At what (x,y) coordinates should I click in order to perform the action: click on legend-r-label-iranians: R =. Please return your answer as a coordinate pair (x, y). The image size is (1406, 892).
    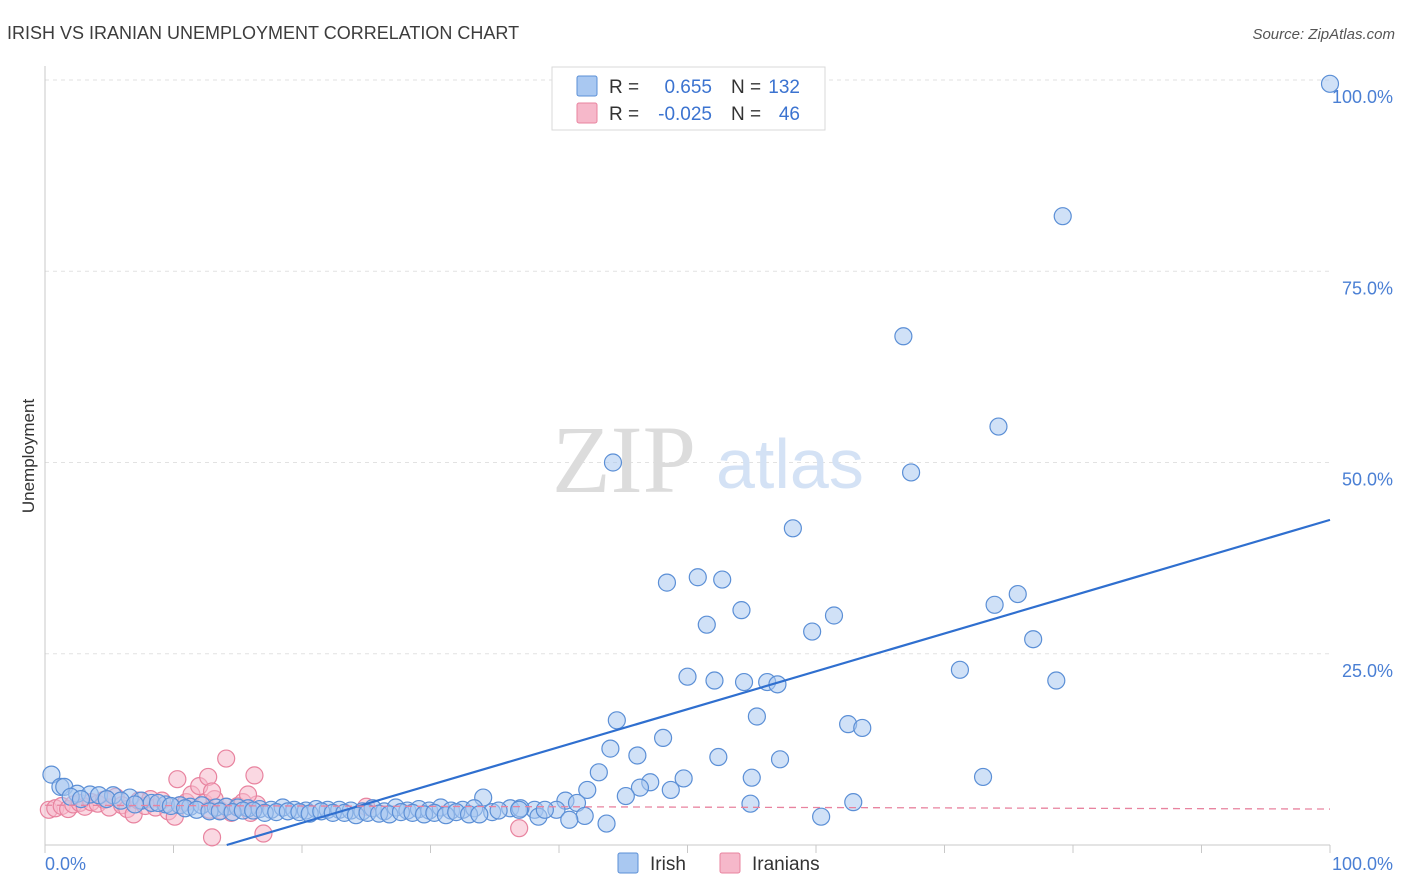
    Looking at the image, I should click on (624, 114).